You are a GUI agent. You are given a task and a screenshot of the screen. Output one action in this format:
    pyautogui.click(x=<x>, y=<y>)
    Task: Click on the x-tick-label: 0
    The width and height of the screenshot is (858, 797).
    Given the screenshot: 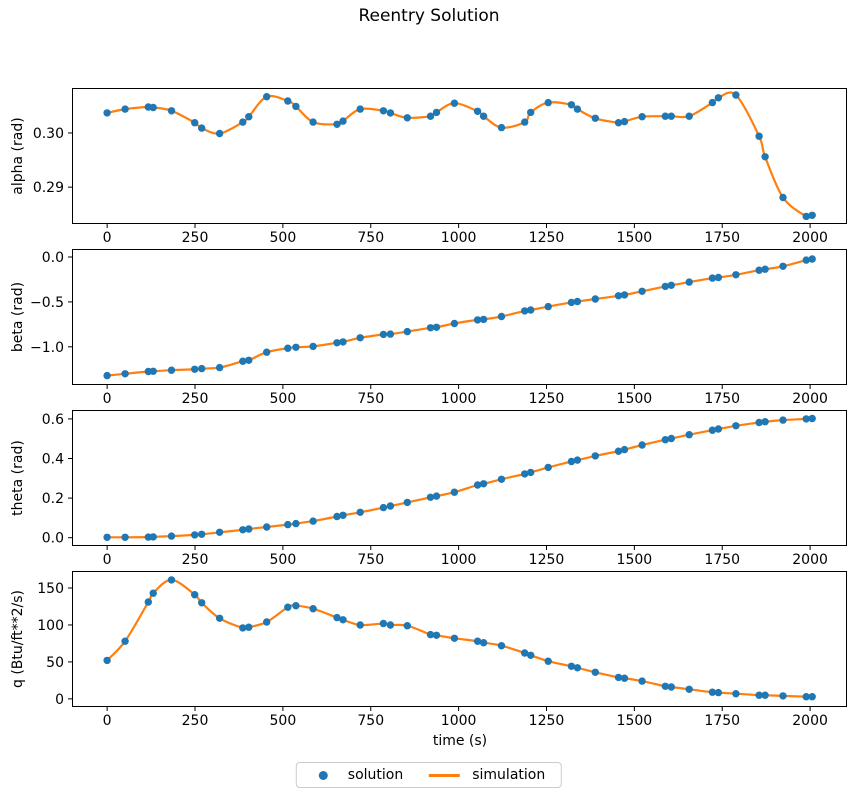 What is the action you would take?
    pyautogui.click(x=107, y=238)
    